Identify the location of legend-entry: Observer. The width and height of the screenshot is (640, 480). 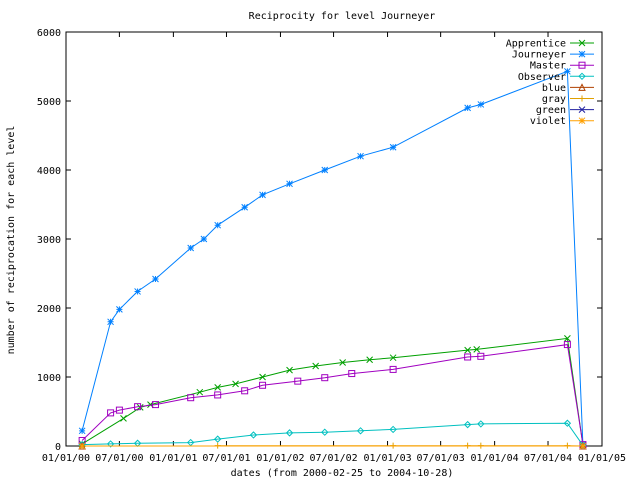
(556, 77).